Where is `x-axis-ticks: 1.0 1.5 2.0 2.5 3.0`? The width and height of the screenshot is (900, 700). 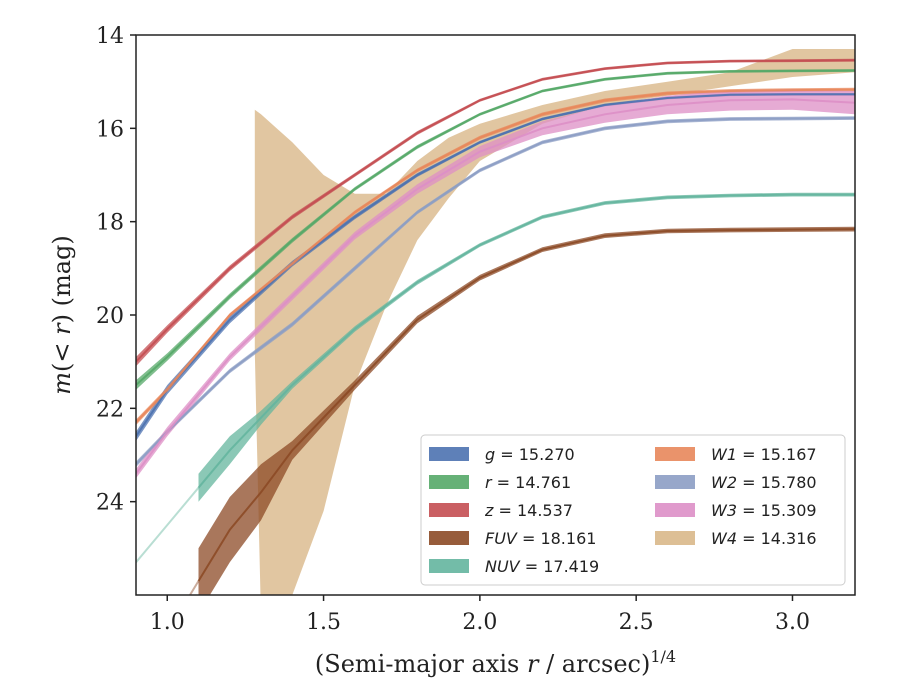
x-axis-ticks: 1.0 1.5 2.0 2.5 3.0 is located at coordinates (480, 615).